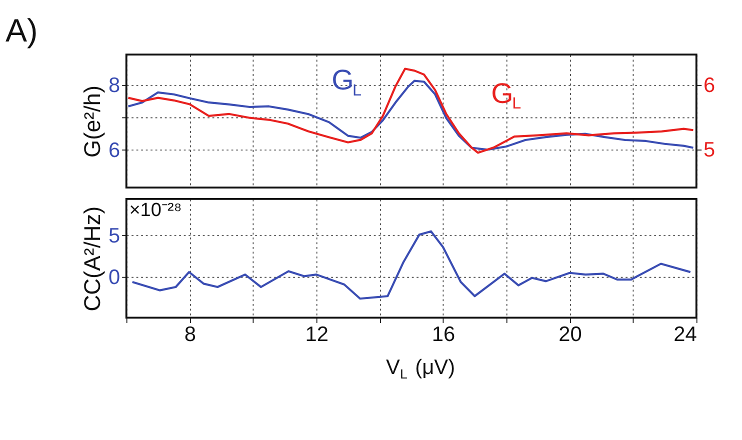  I want to click on x-tick-label: 20, so click(570, 334).